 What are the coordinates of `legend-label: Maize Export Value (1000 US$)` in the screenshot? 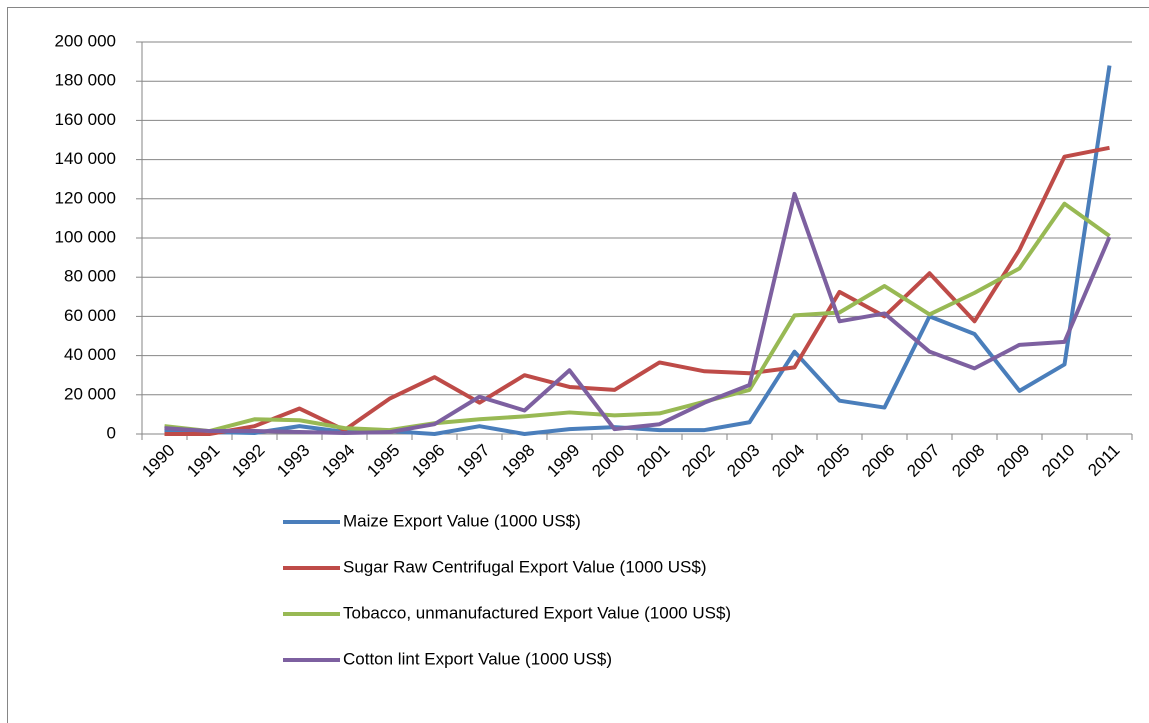 It's located at (462, 520).